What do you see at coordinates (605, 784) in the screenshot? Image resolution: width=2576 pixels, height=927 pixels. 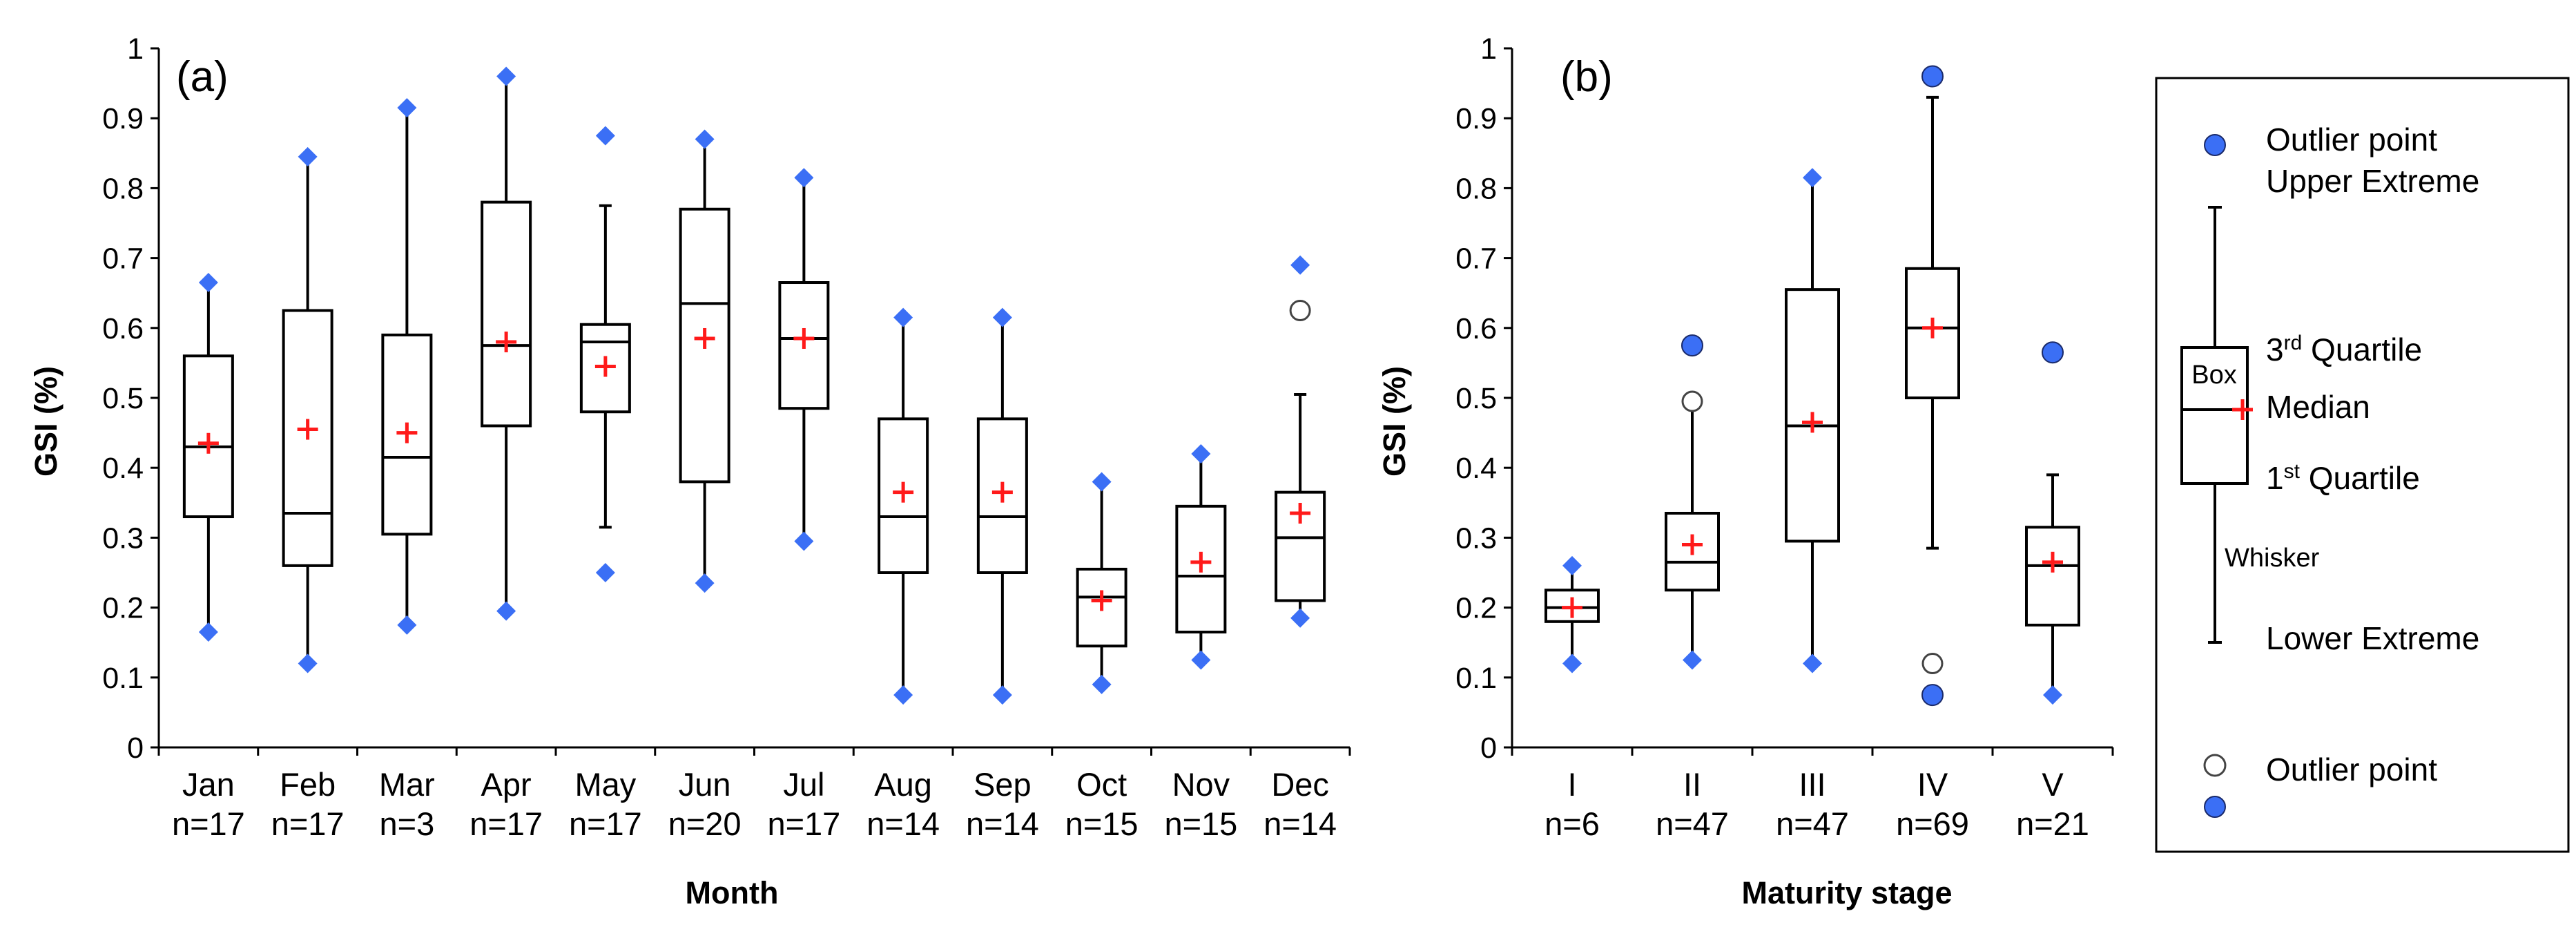 I see `panel-a-category-label: May` at bounding box center [605, 784].